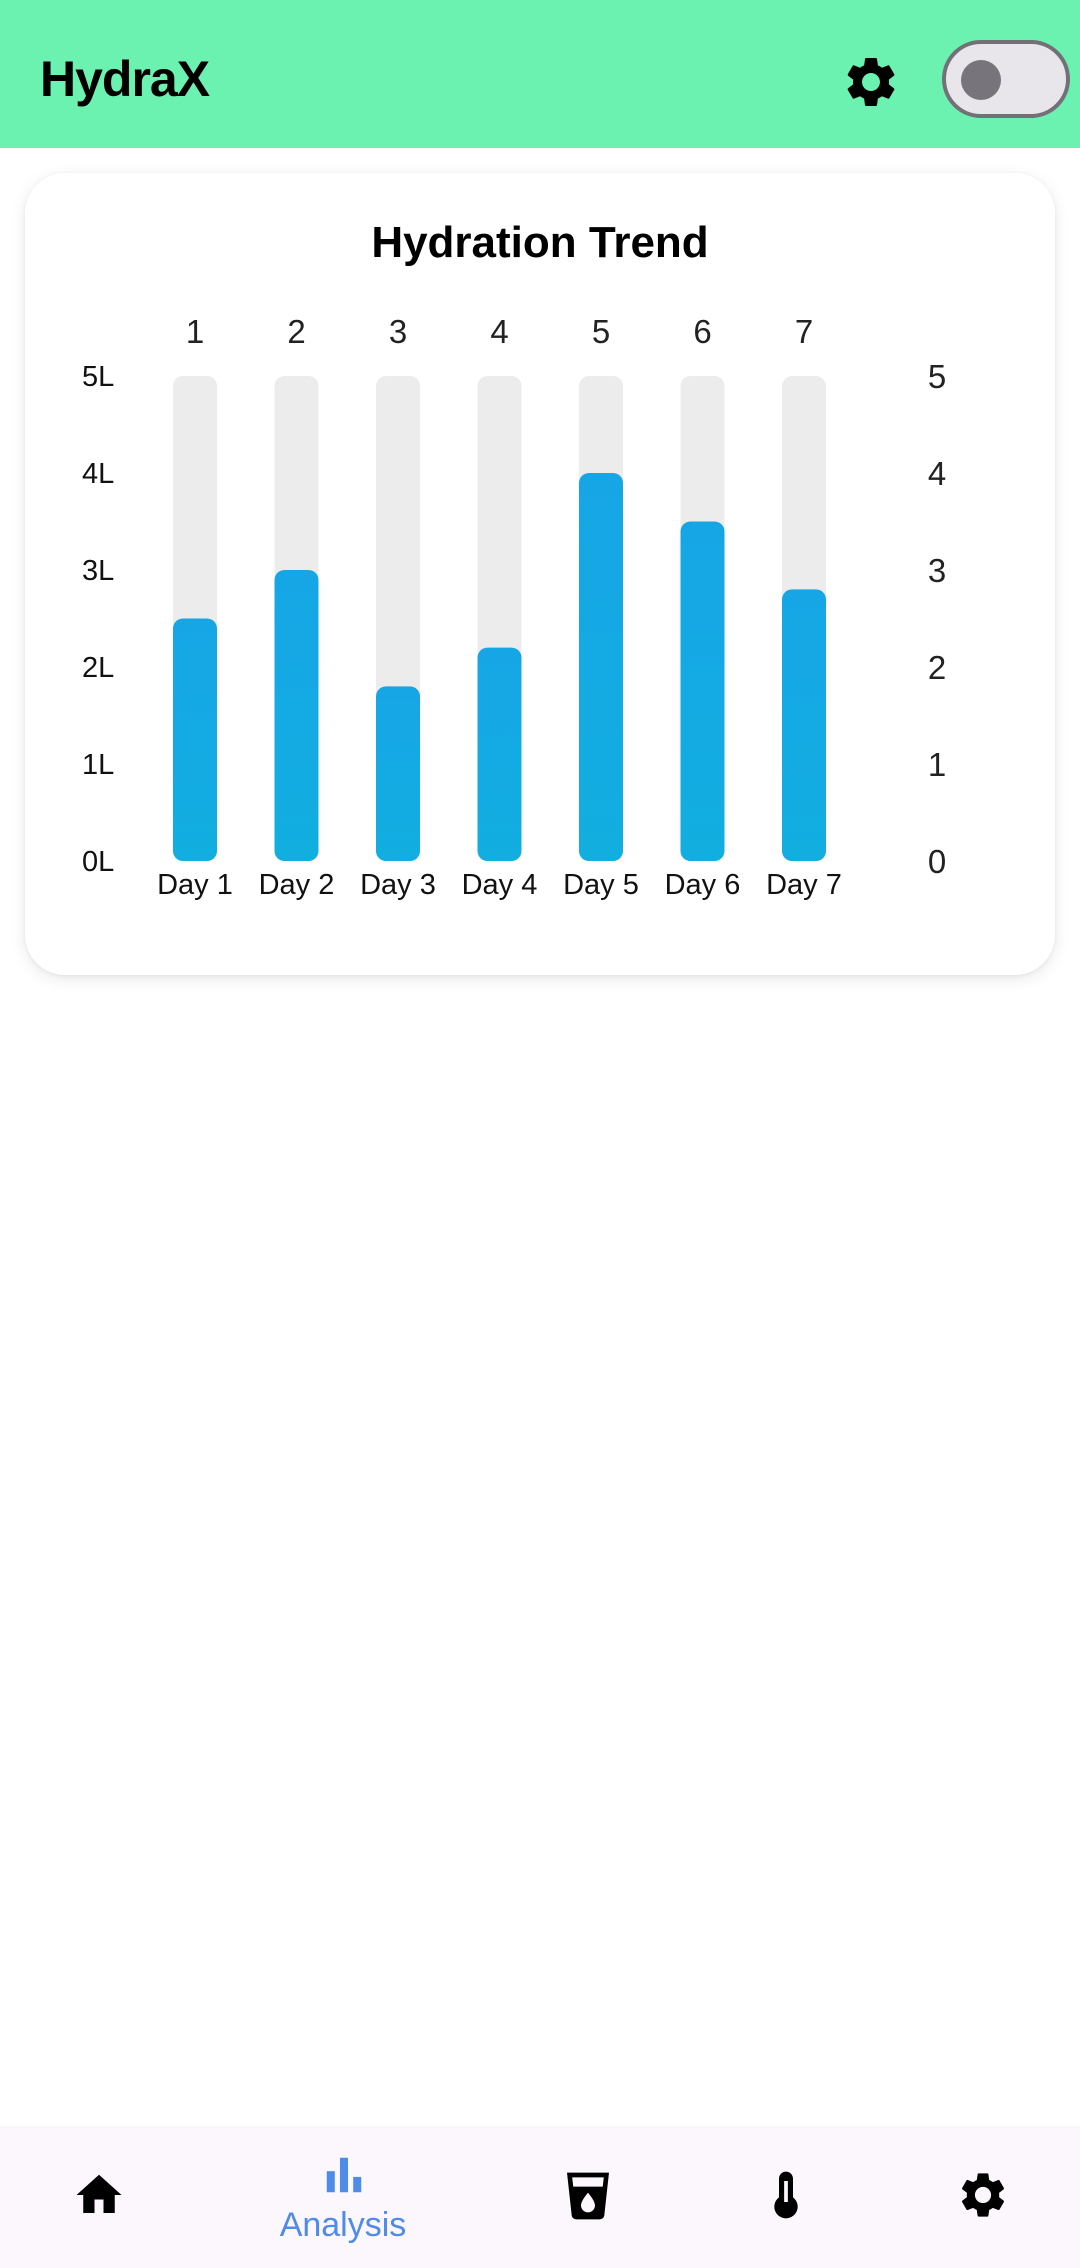 The image size is (1080, 2268). What do you see at coordinates (601, 331) in the screenshot?
I see `bar-top-label: 5` at bounding box center [601, 331].